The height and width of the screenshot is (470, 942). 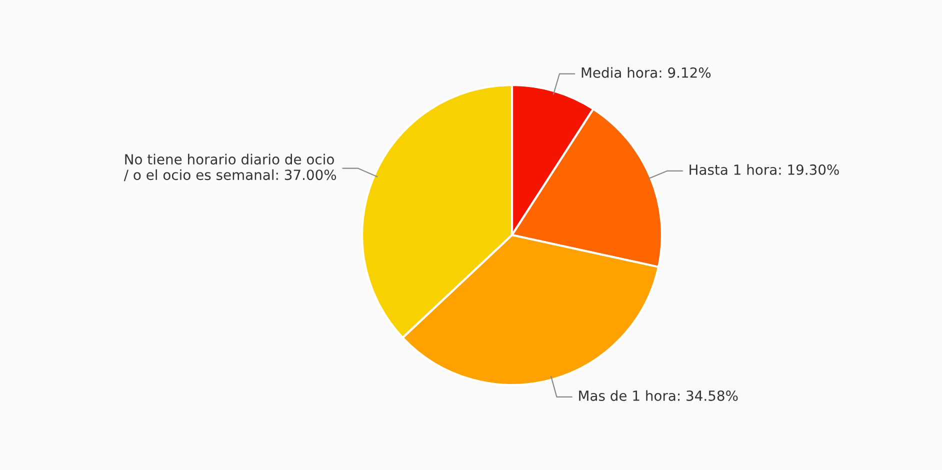 I want to click on slice-label: No tiene horario diario de ocio / o el ocio es semanal: 37.00%, so click(x=230, y=168).